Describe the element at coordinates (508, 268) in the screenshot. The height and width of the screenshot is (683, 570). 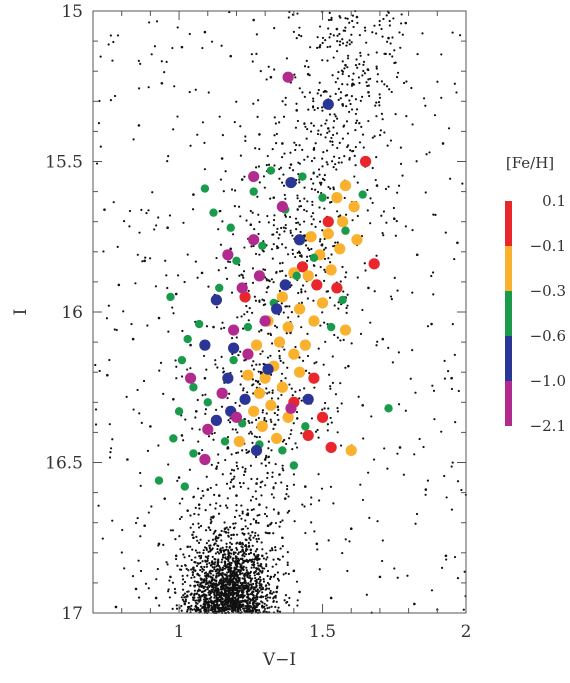
I see `colorbar-segment` at that location.